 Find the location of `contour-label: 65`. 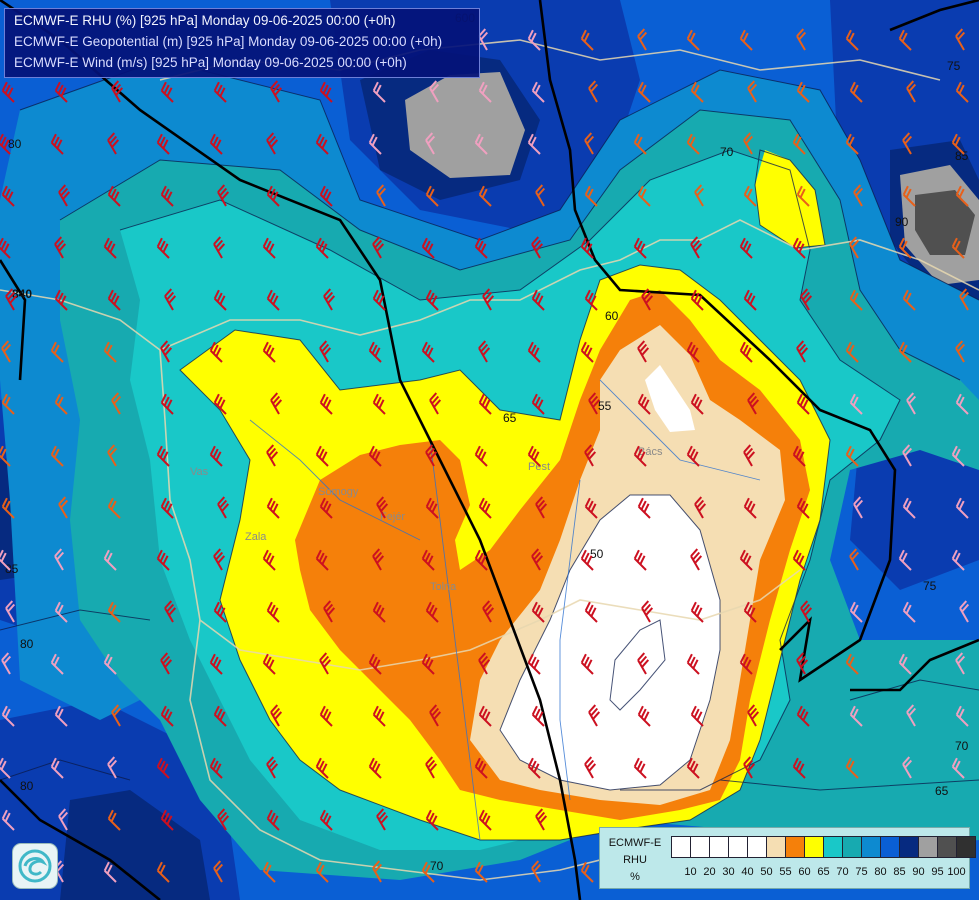

contour-label: 65 is located at coordinates (942, 791).